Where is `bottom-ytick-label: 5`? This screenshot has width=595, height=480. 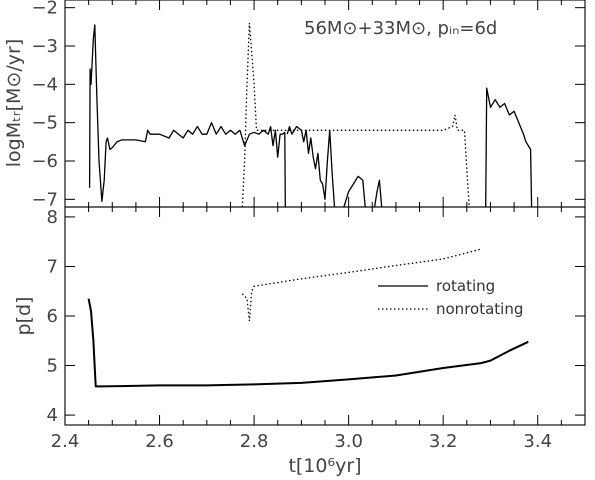 bottom-ytick-label: 5 is located at coordinates (52, 366).